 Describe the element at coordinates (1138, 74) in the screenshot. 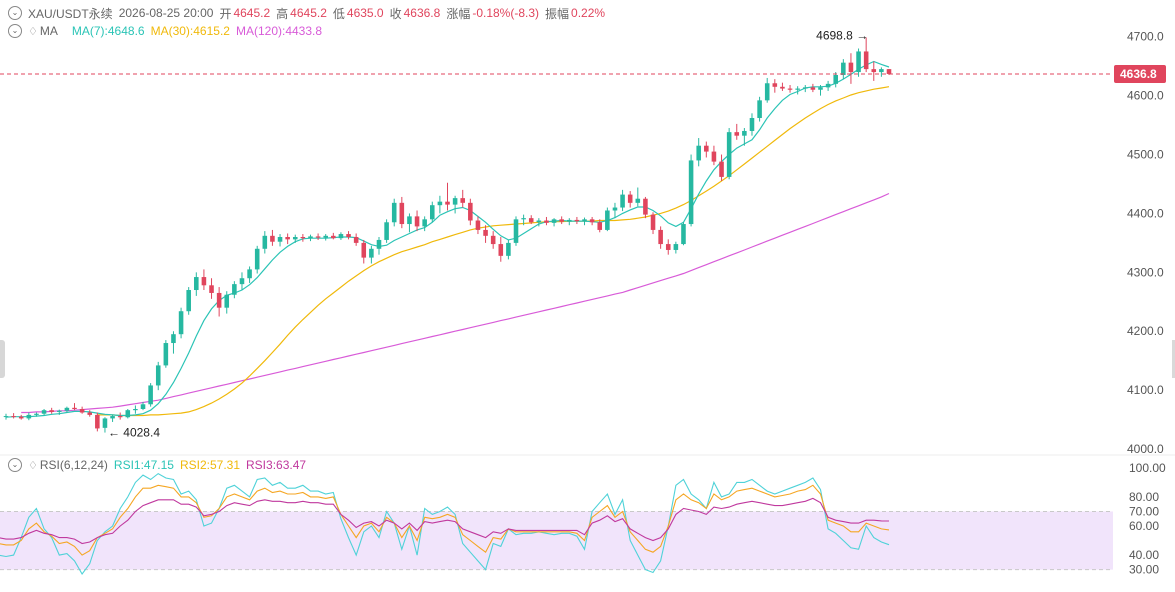

I see `current-price-tag-label: 4636.8` at that location.